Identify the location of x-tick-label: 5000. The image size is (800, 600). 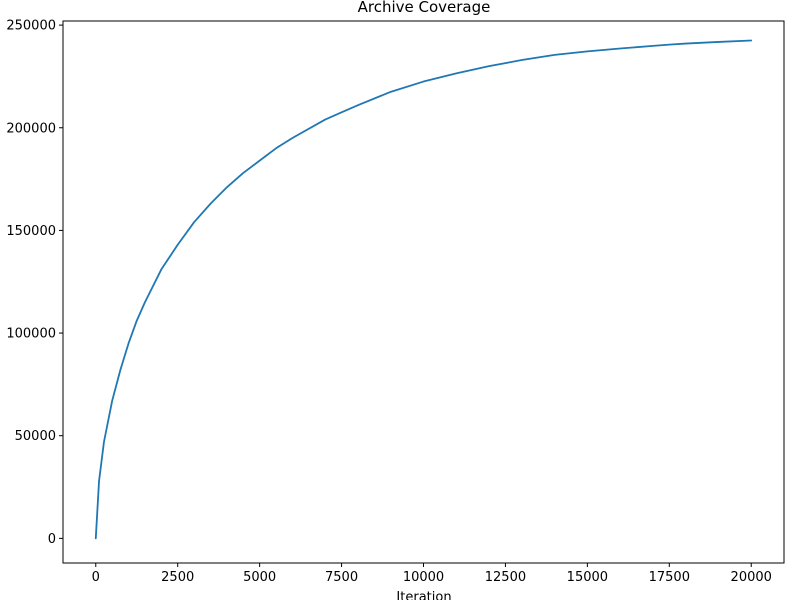
(259, 577).